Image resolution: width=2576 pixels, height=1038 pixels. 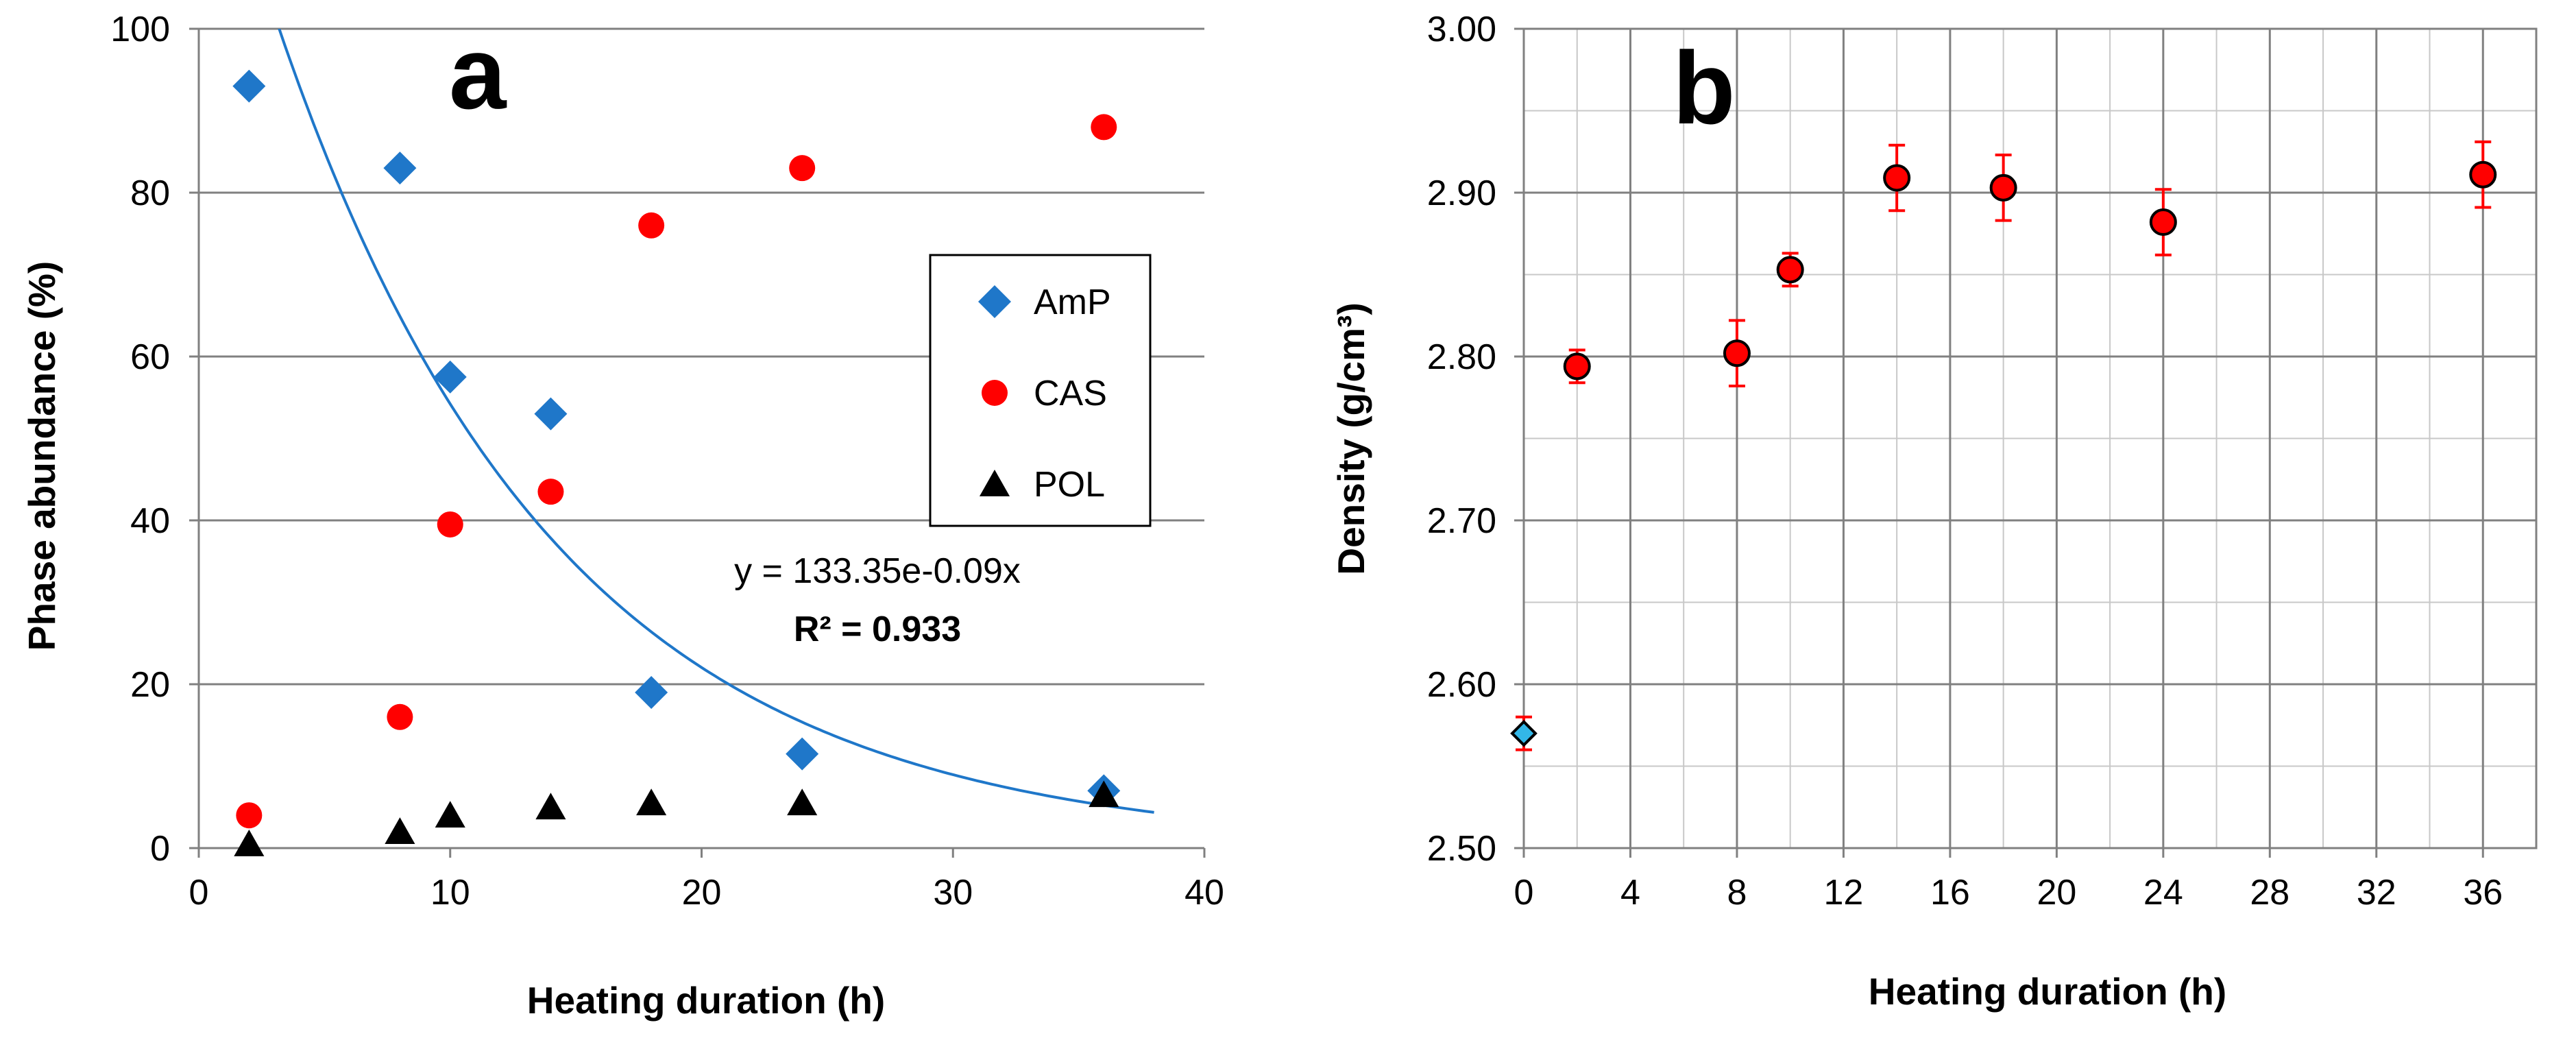 I want to click on legend-marker-pol, so click(x=994, y=483).